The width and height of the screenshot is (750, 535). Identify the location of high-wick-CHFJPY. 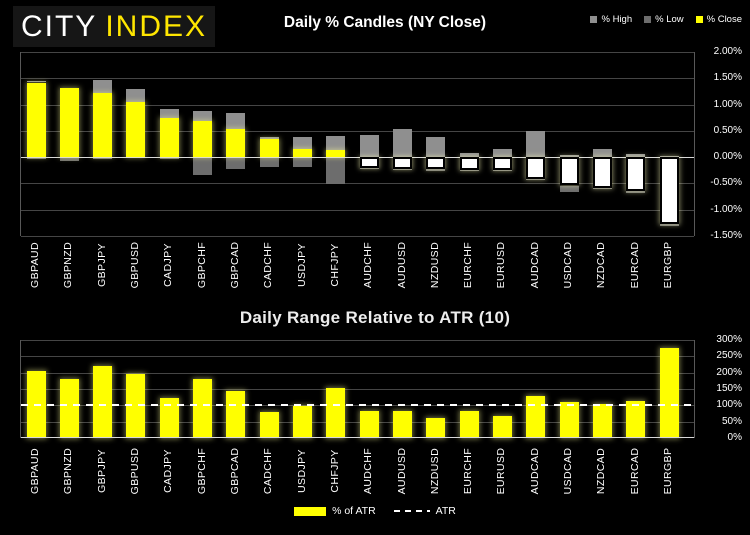
(336, 143).